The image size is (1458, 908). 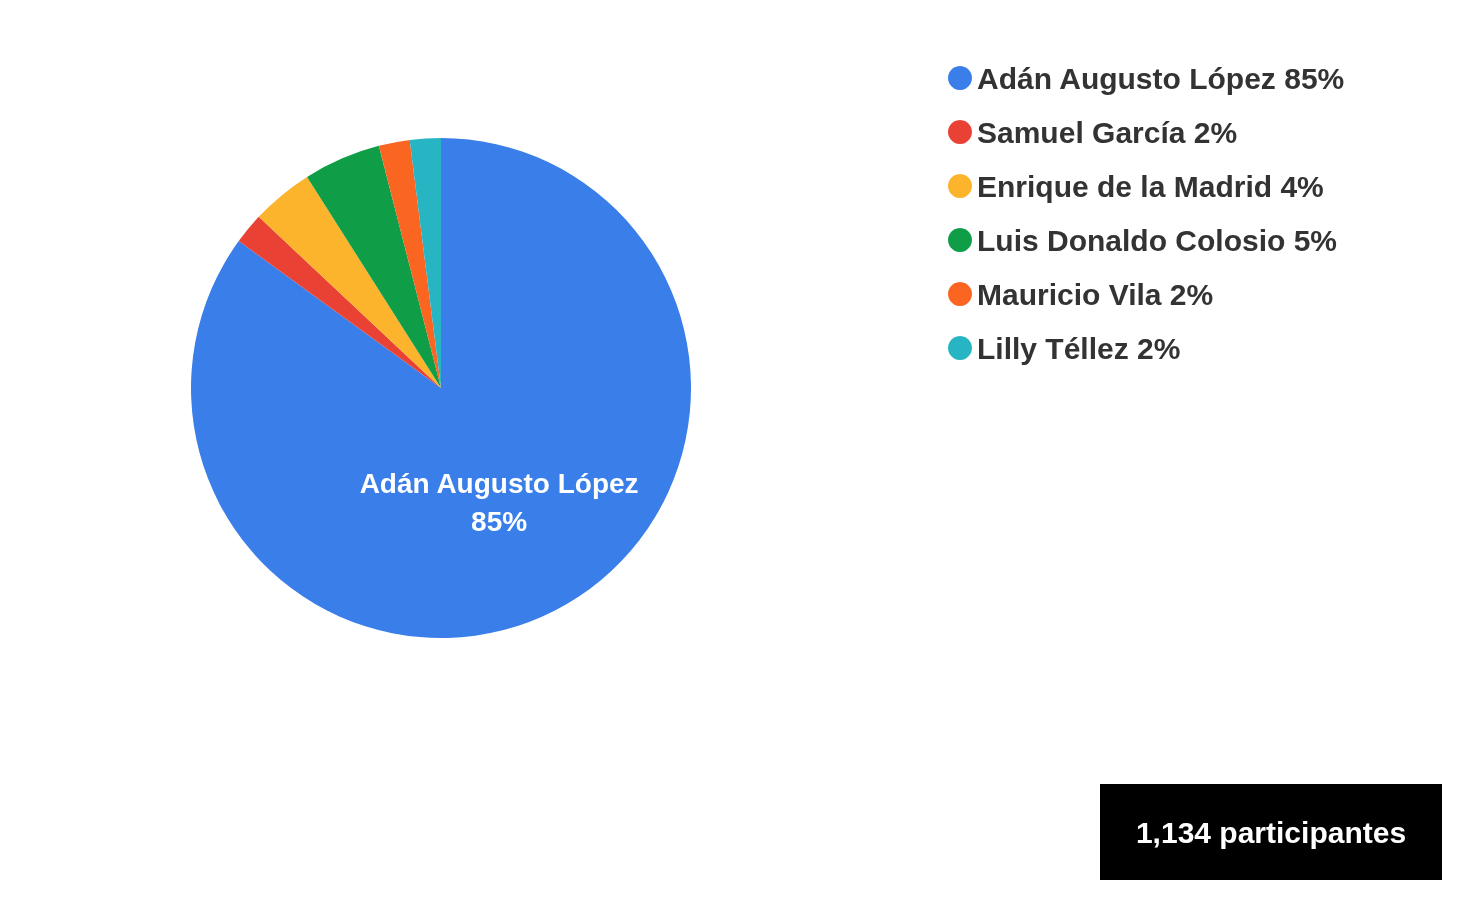 What do you see at coordinates (1107, 132) in the screenshot?
I see `legend-label: Samuel García 2%` at bounding box center [1107, 132].